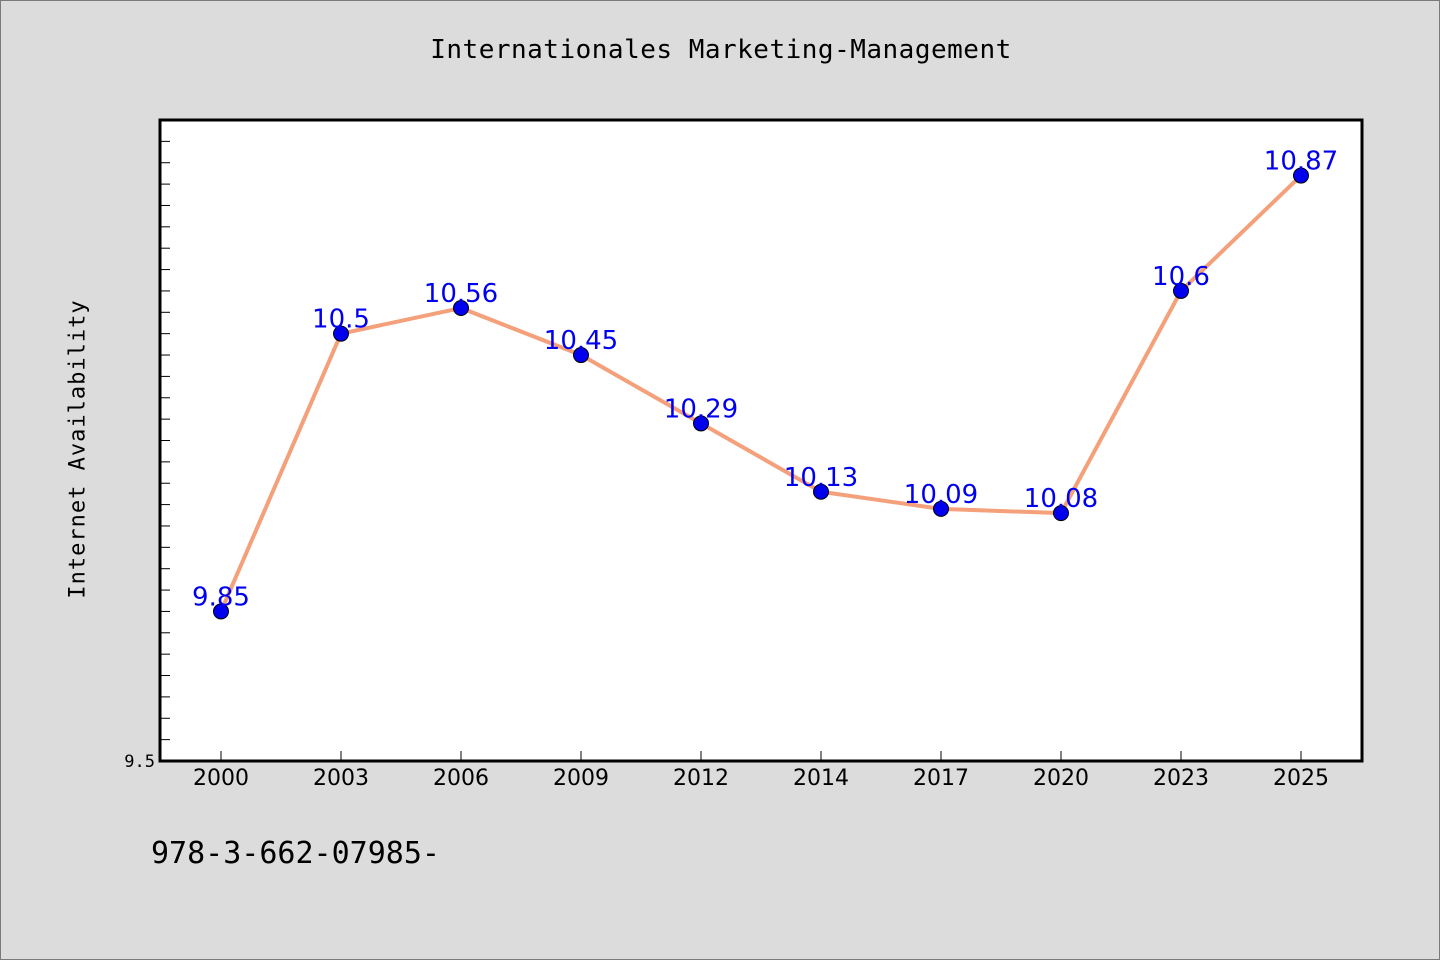  What do you see at coordinates (341, 778) in the screenshot?
I see `x-tick-label: 2003` at bounding box center [341, 778].